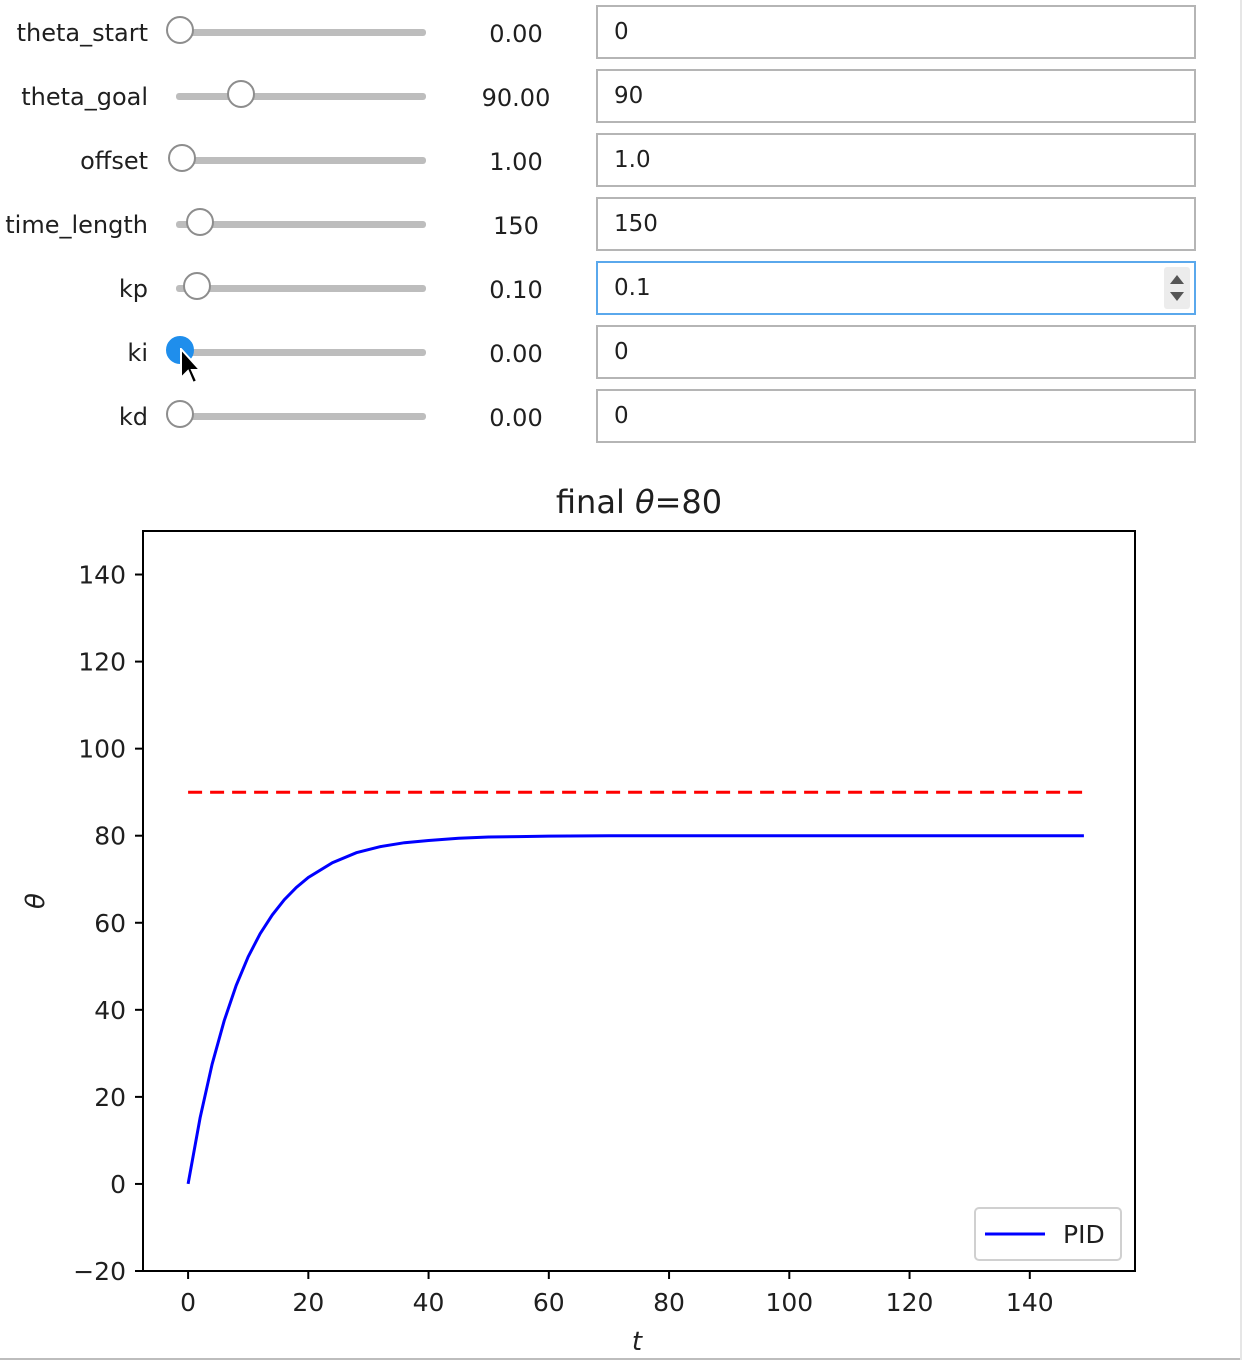  I want to click on x-axis-label: t, so click(637, 1342).